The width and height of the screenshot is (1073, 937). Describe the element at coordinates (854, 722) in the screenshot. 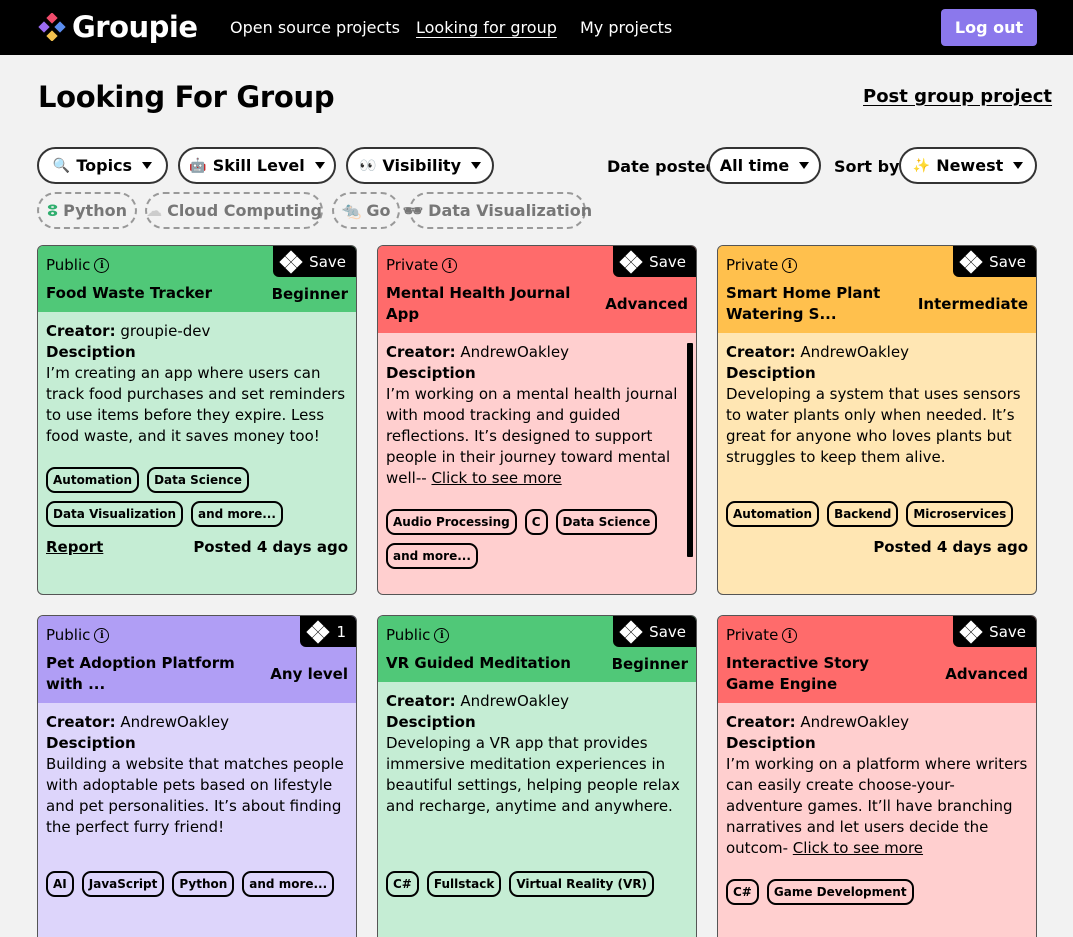

I see `creator-name: AndrewOakley` at that location.